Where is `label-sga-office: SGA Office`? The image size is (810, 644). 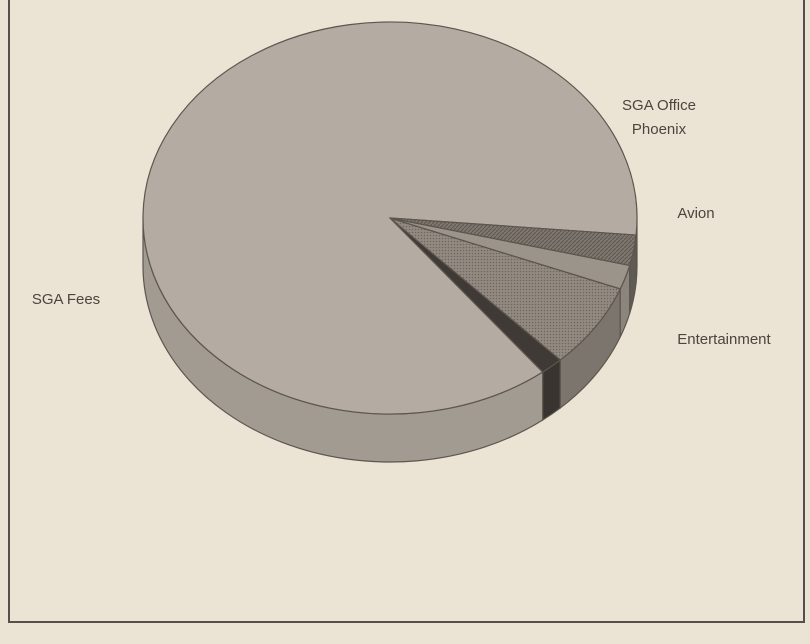
label-sga-office: SGA Office is located at coordinates (659, 105).